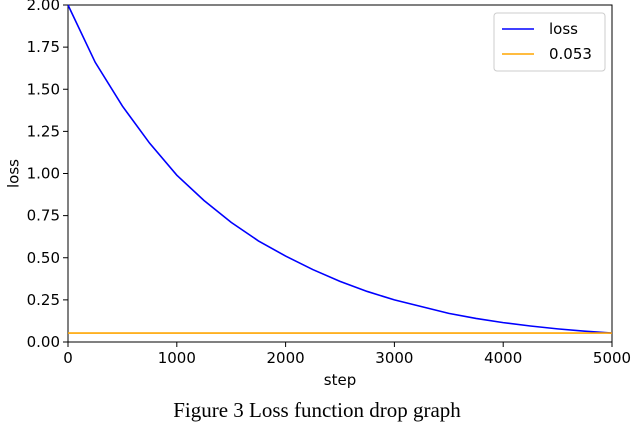 The width and height of the screenshot is (634, 424). What do you see at coordinates (612, 358) in the screenshot?
I see `x-tick-label: 5000` at bounding box center [612, 358].